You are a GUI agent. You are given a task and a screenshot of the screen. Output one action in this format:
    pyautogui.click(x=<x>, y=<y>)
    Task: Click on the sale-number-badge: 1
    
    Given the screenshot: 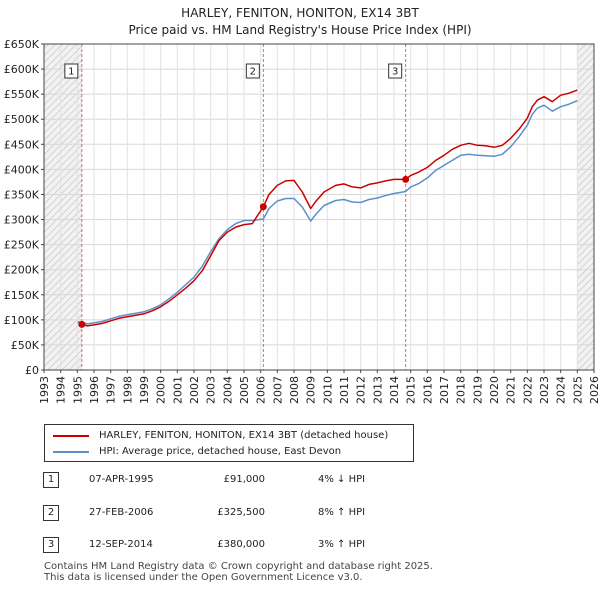 What is the action you would take?
    pyautogui.click(x=51, y=480)
    